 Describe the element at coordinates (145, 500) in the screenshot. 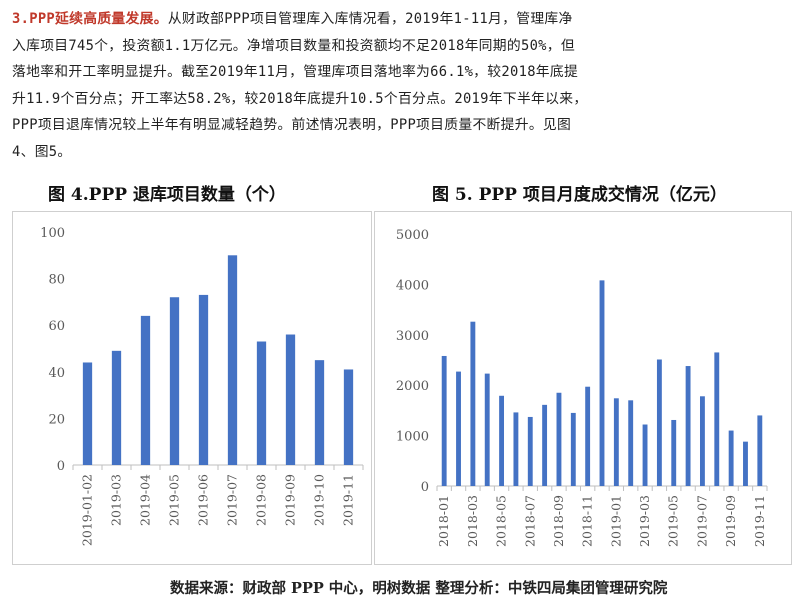

I see `chart4-x-tick-label: 2019-04` at that location.